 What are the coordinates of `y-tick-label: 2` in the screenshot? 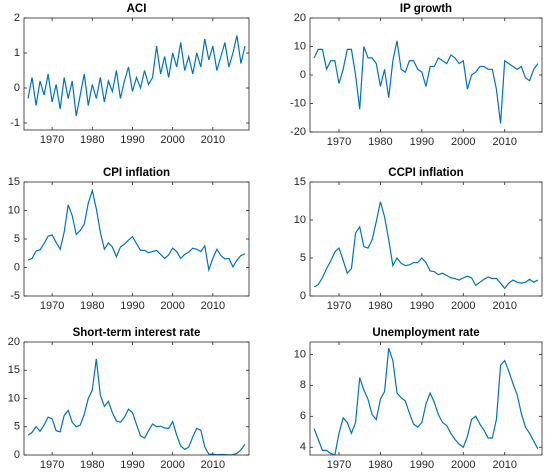 It's located at (17, 18).